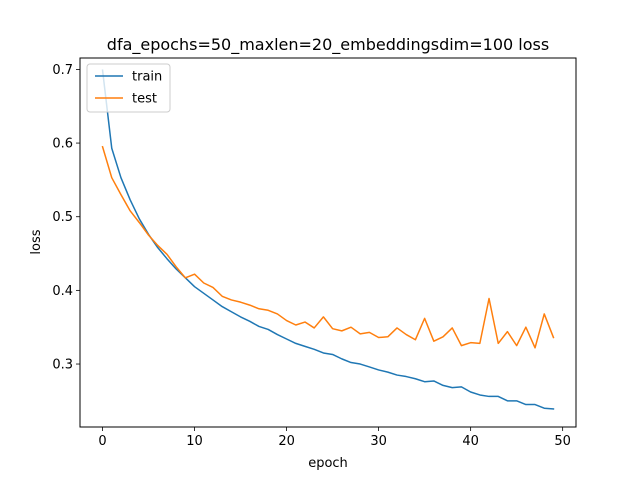 The image size is (640, 480). What do you see at coordinates (470, 441) in the screenshot?
I see `x-tick-label: 40` at bounding box center [470, 441].